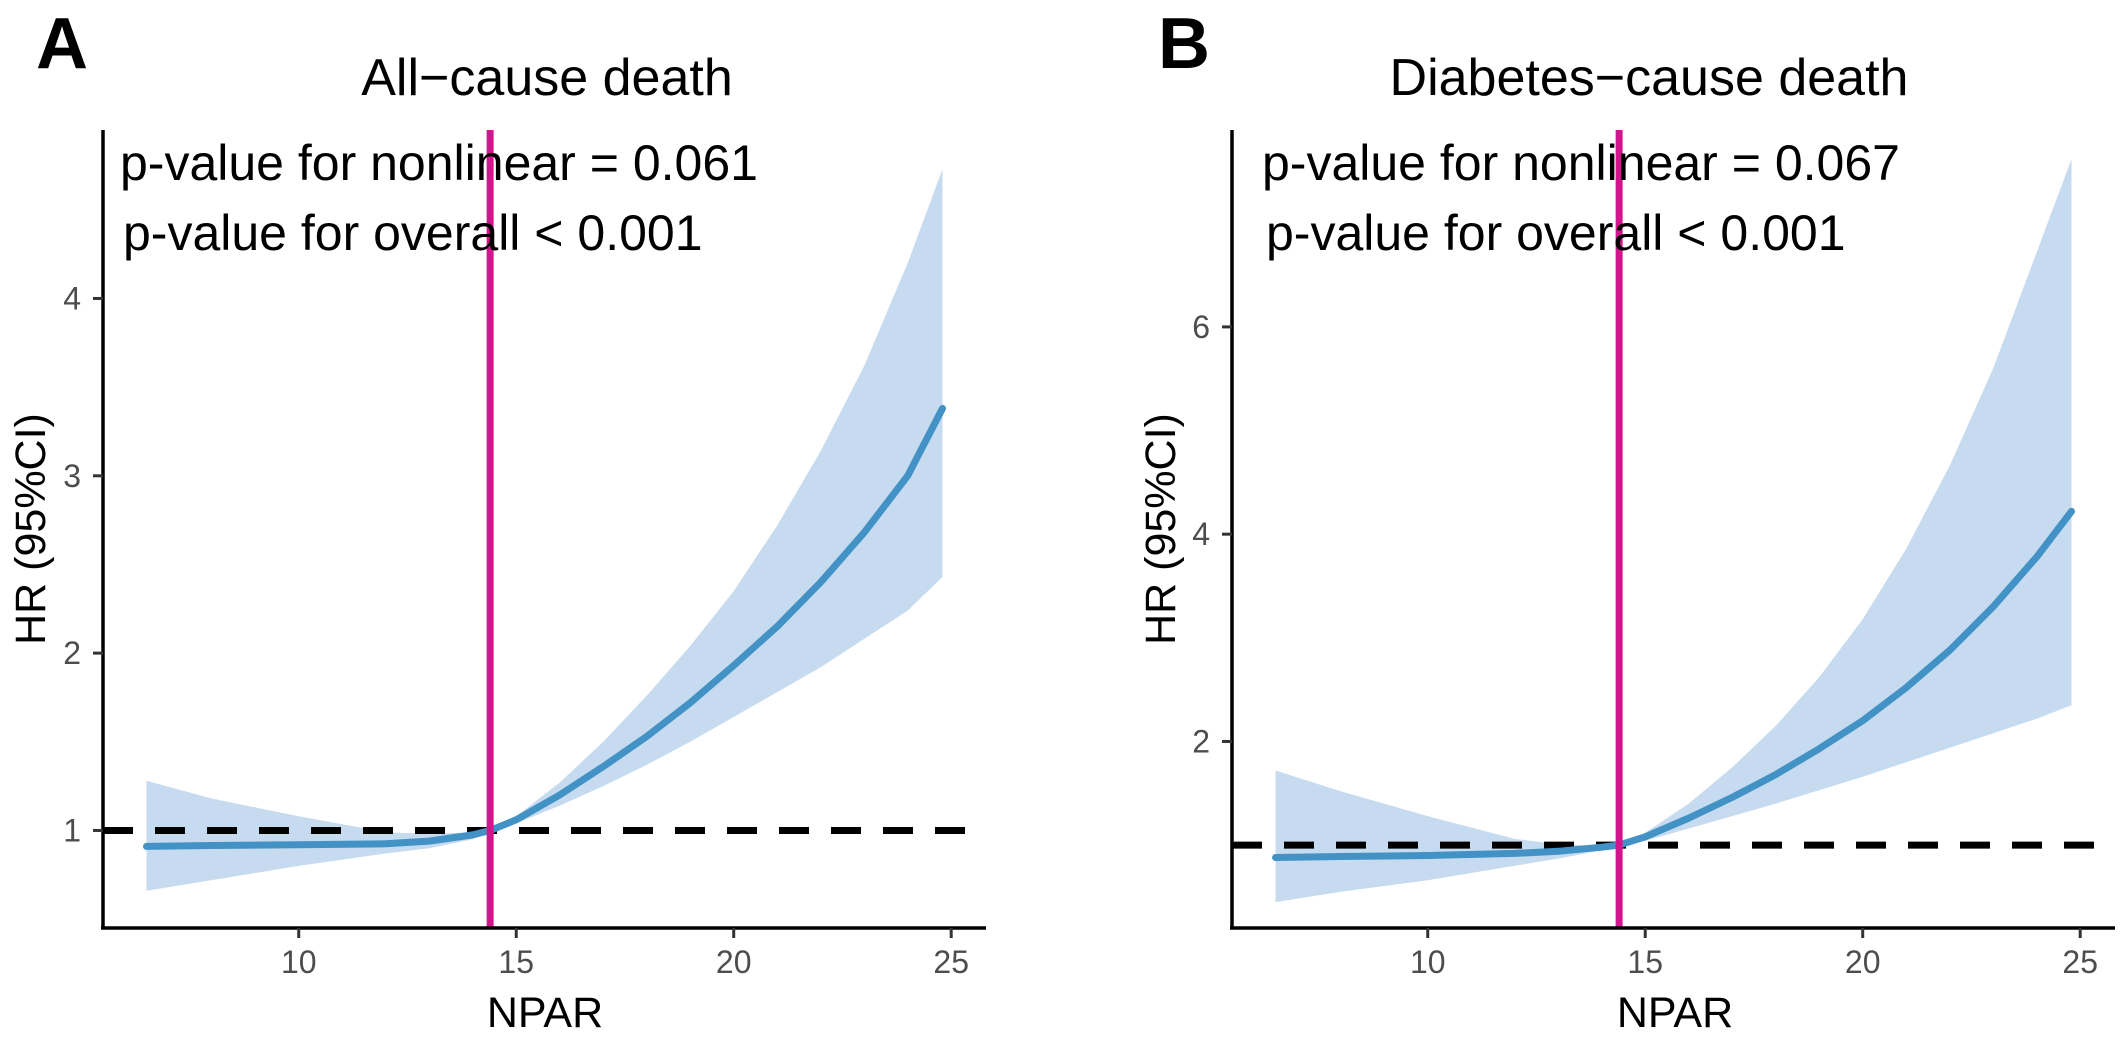  I want to click on panel-b-title: Diabetes−cause death, so click(1649, 78).